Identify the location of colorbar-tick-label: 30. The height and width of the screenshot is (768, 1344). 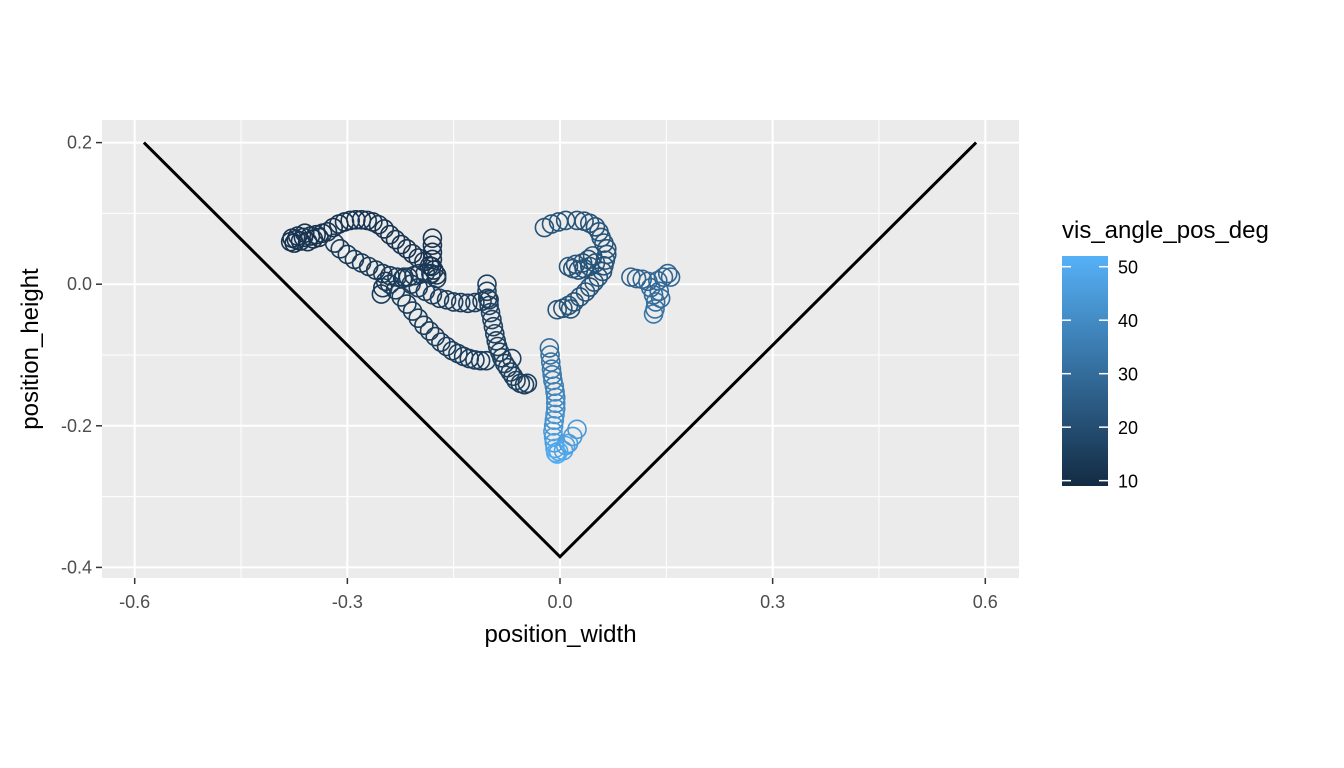
(1128, 375).